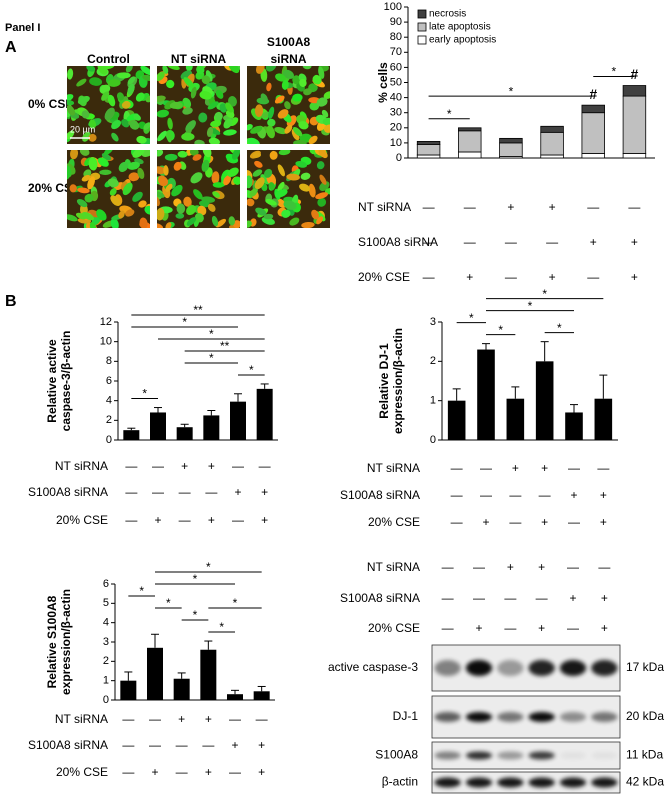 This screenshot has height=795, width=668. What do you see at coordinates (383, 82) in the screenshot?
I see `y-axis-label: % cells` at bounding box center [383, 82].